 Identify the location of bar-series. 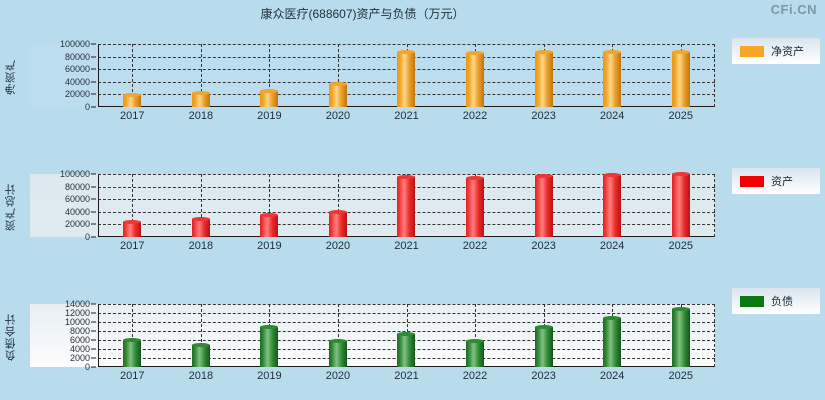
(406, 204).